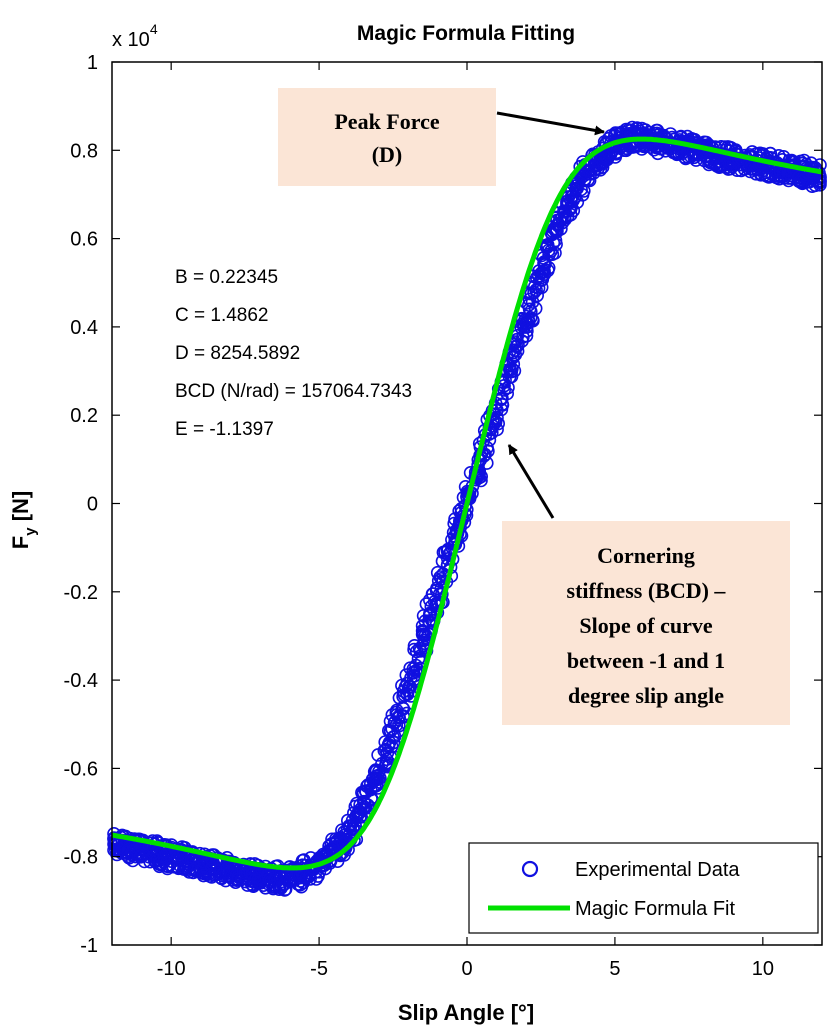 The image size is (836, 1032). Describe the element at coordinates (20, 509) in the screenshot. I see `y-axis-label-unit: [N]` at that location.